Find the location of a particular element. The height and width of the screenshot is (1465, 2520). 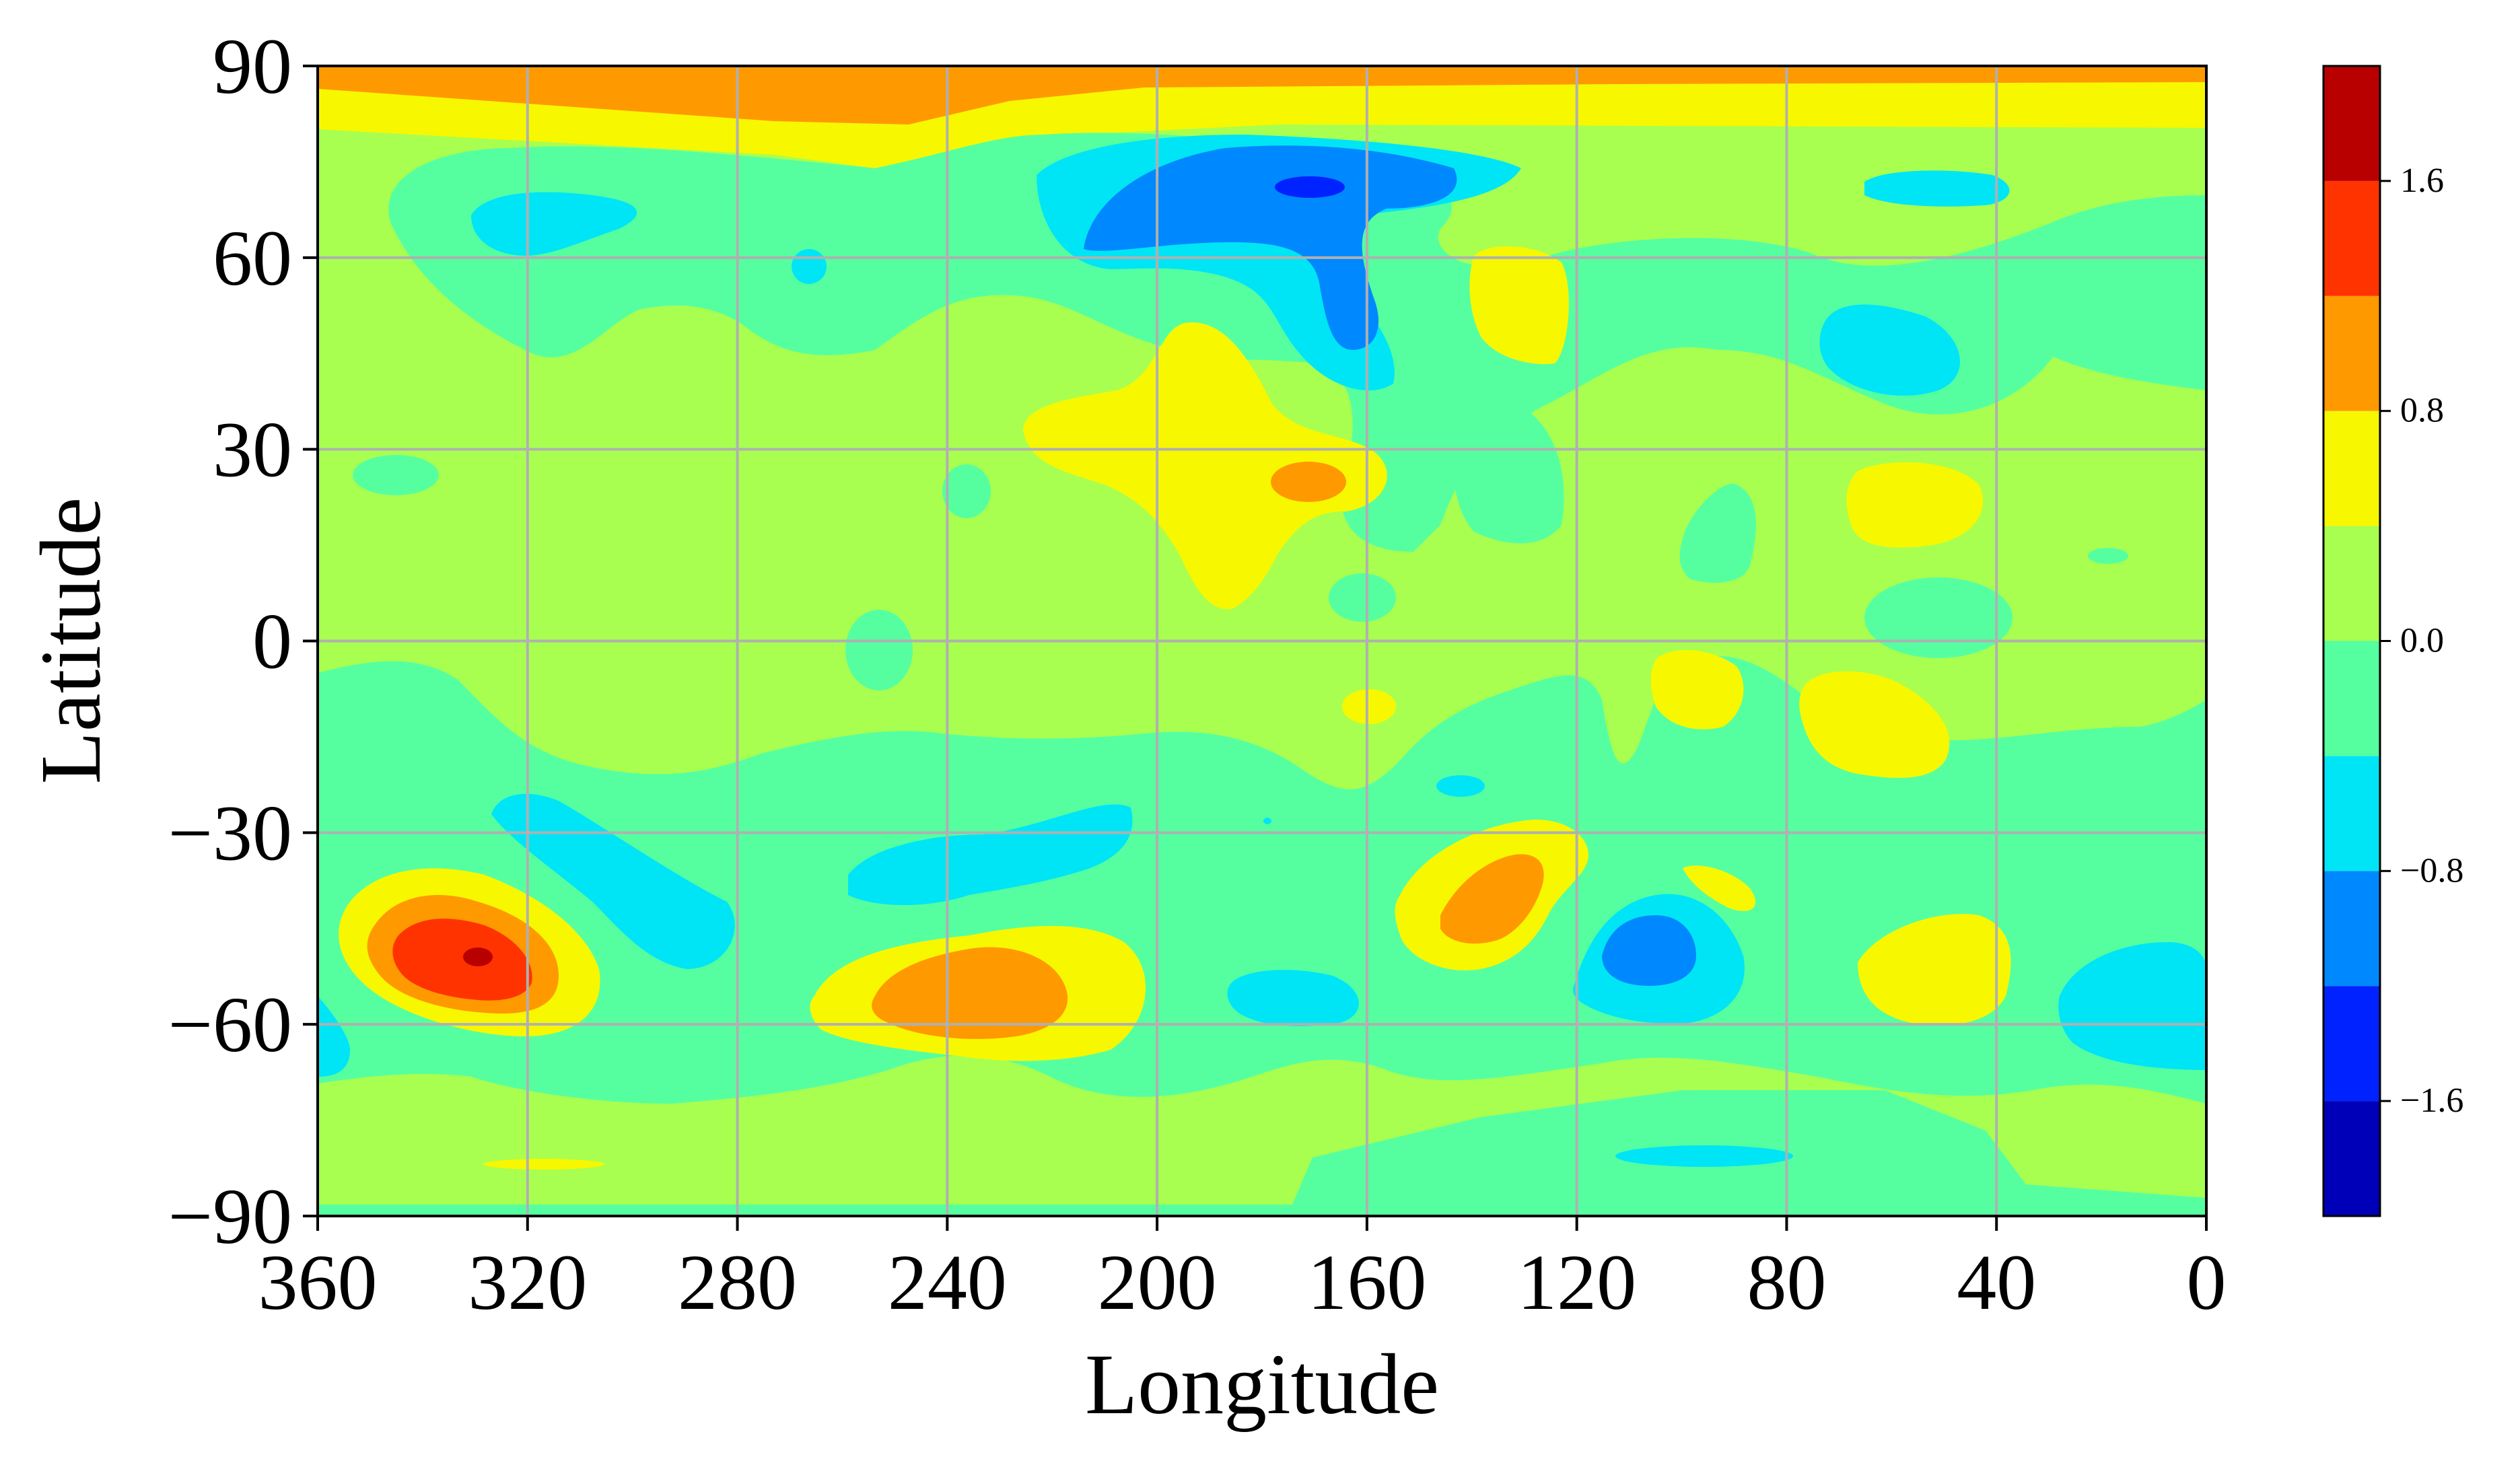

contour-sw-cyan is located at coordinates (613, 881).